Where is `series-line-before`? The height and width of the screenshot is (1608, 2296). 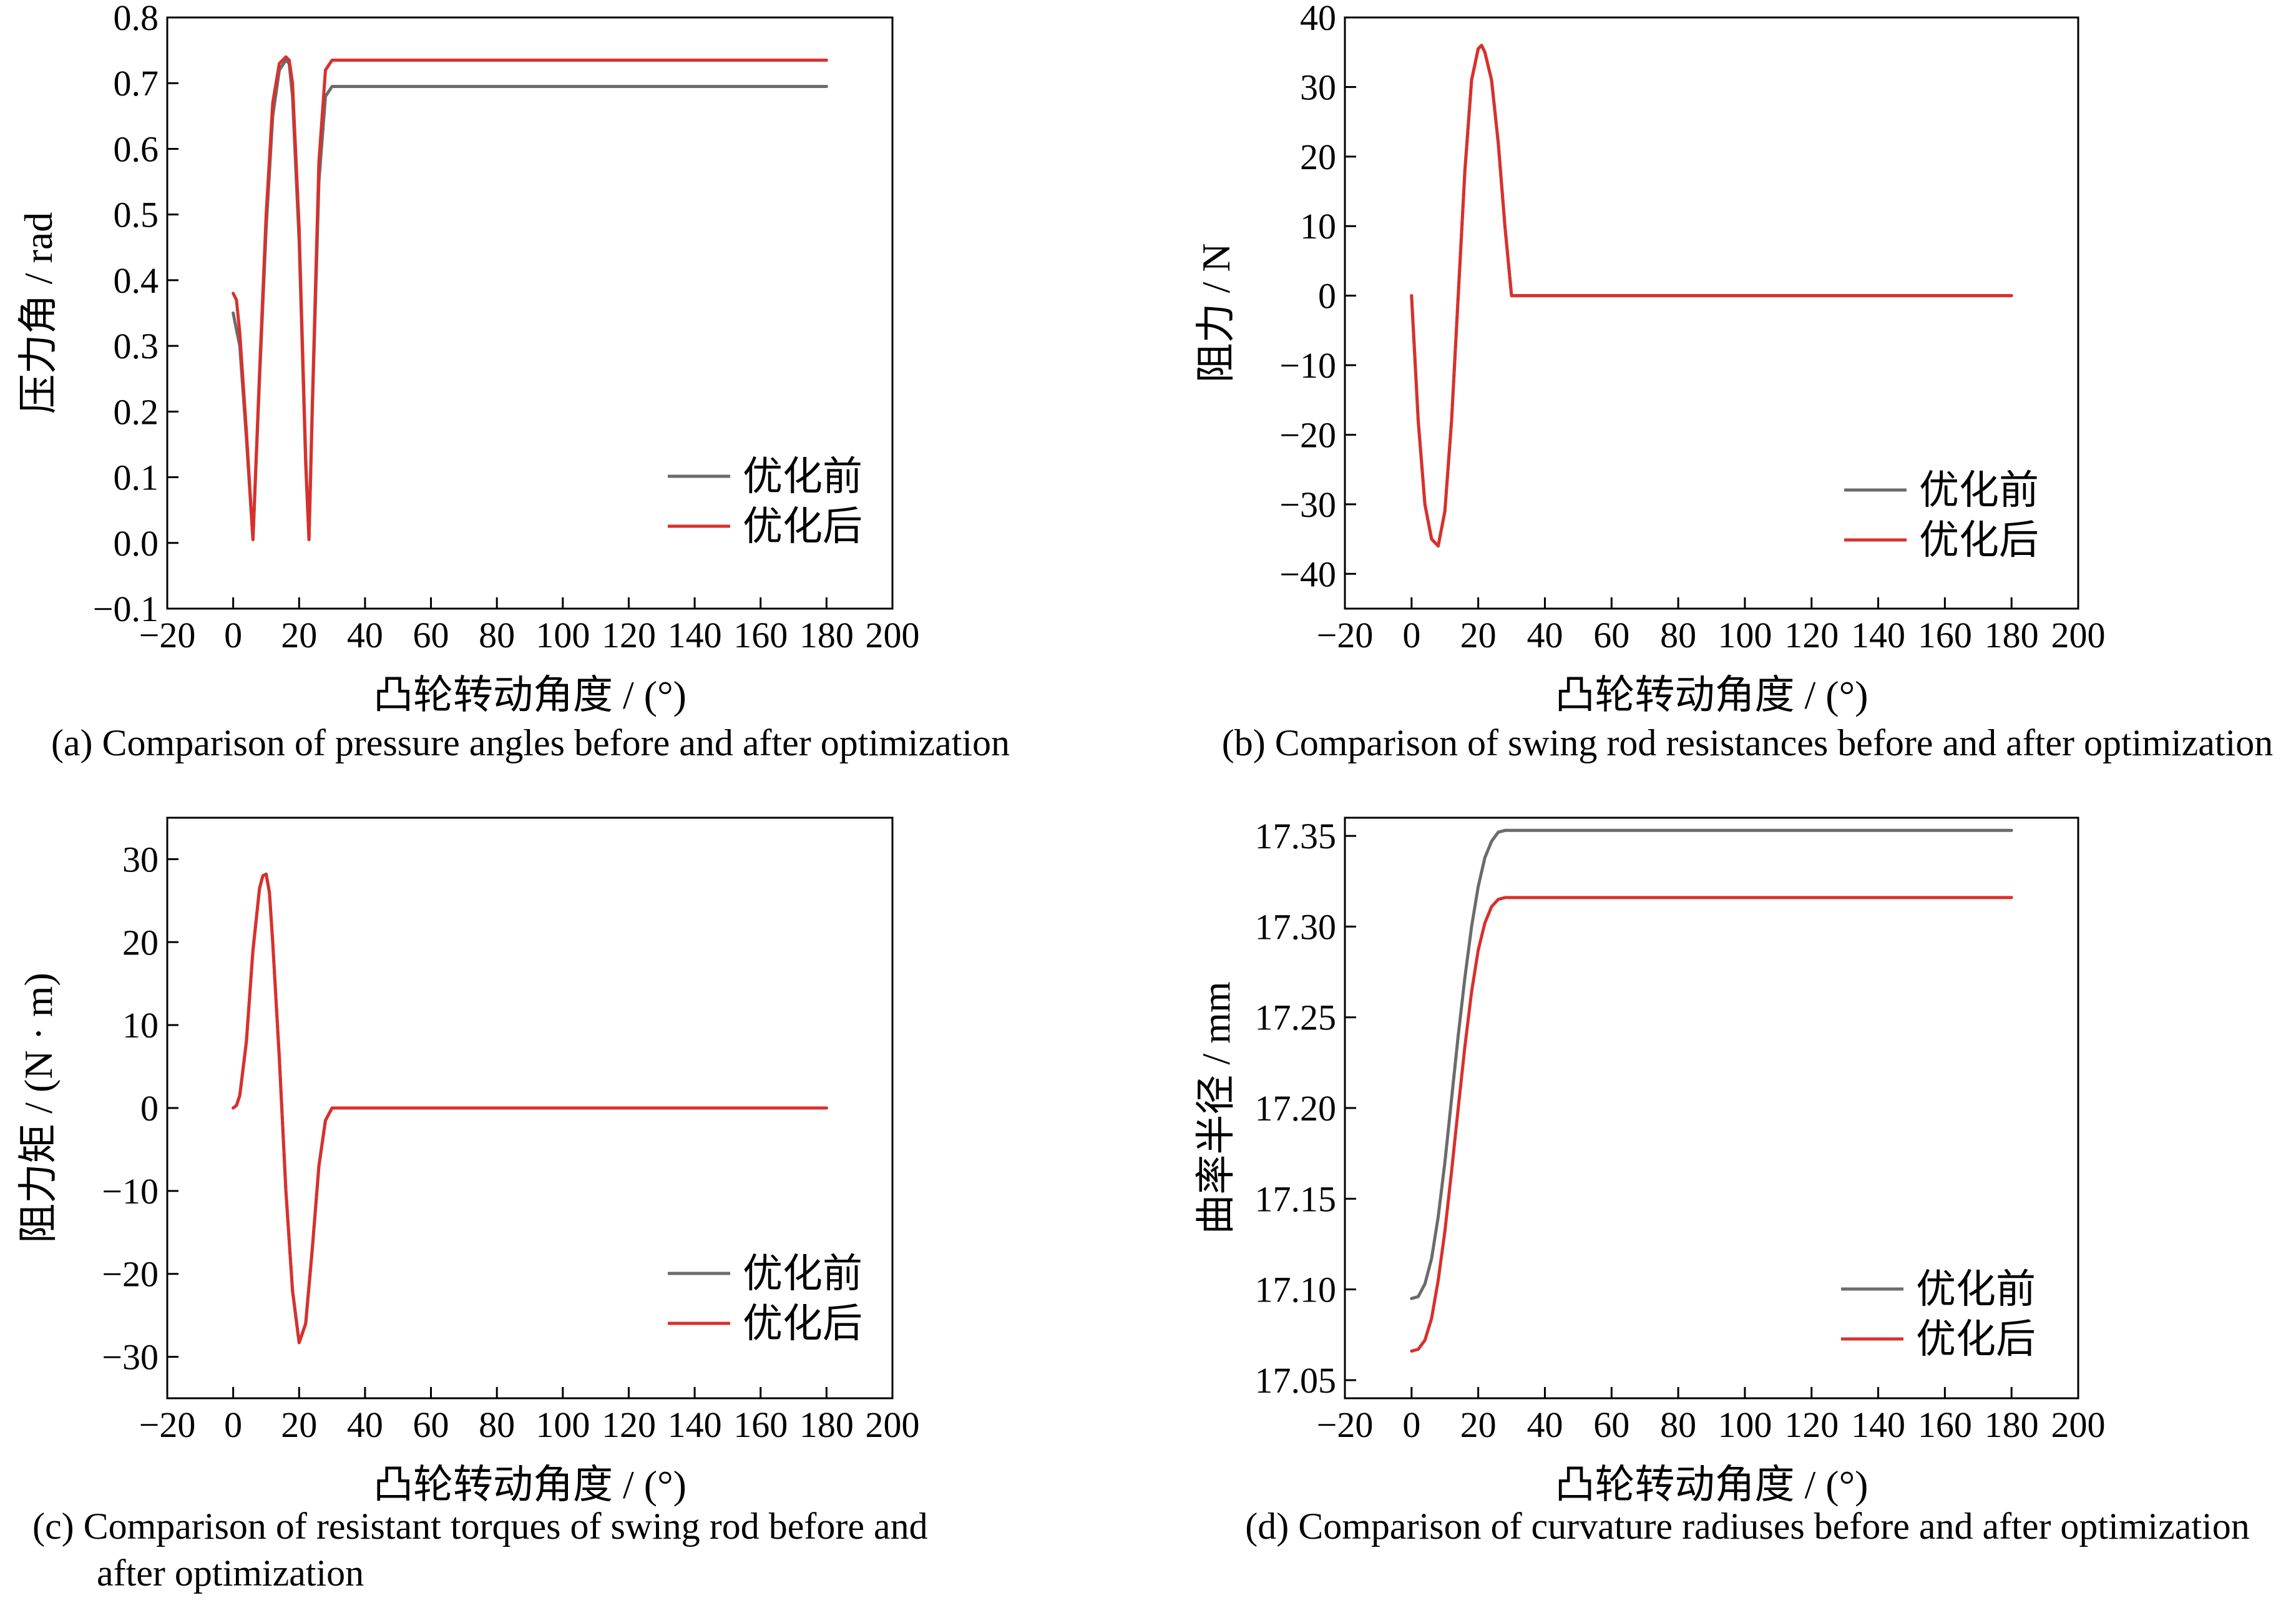 series-line-before is located at coordinates (1711, 1064).